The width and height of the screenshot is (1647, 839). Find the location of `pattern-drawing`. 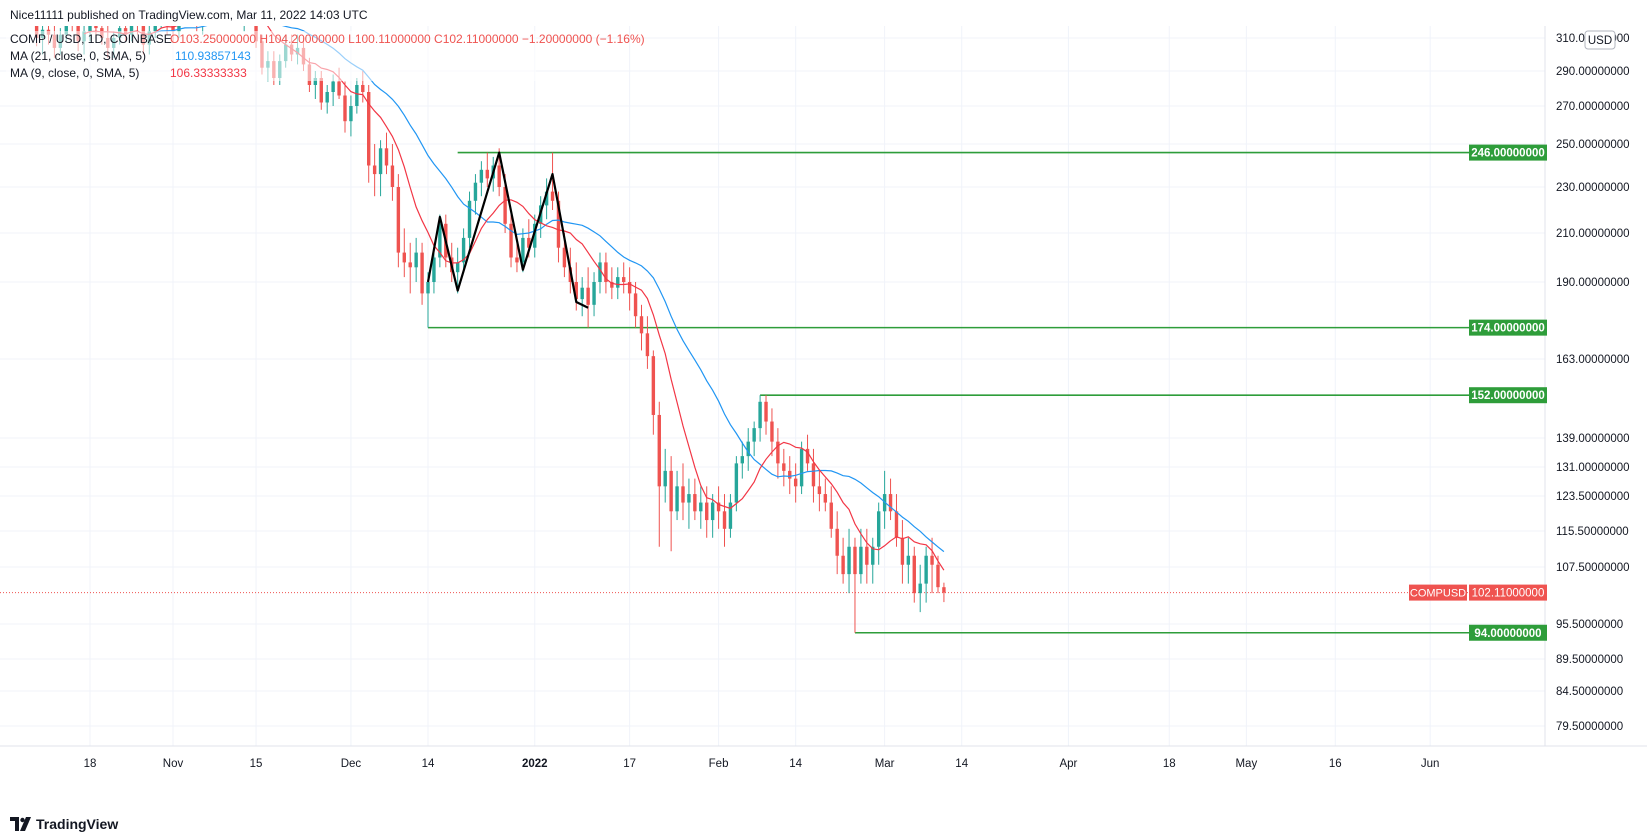

pattern-drawing is located at coordinates (507, 230).